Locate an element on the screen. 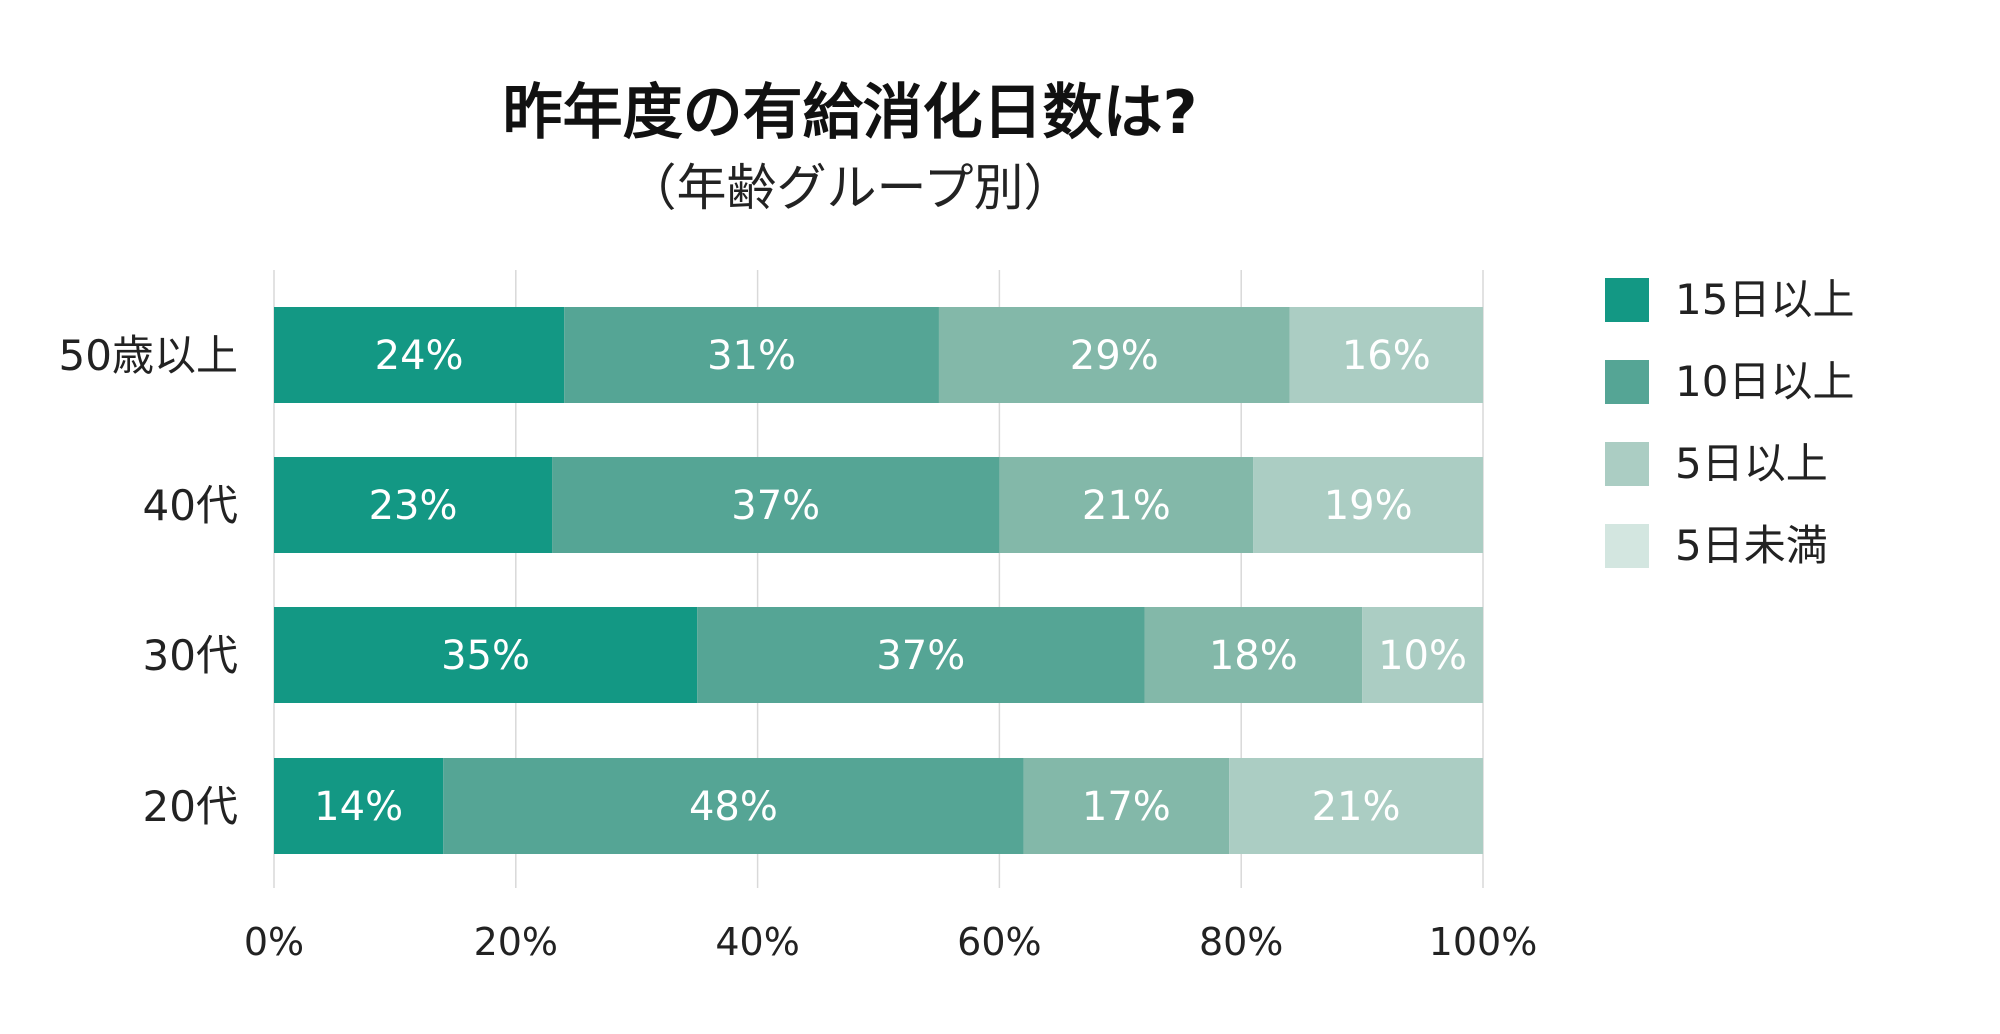 The image size is (2000, 1034). chart-title: 昨年度の有給消化日数は? is located at coordinates (850, 113).